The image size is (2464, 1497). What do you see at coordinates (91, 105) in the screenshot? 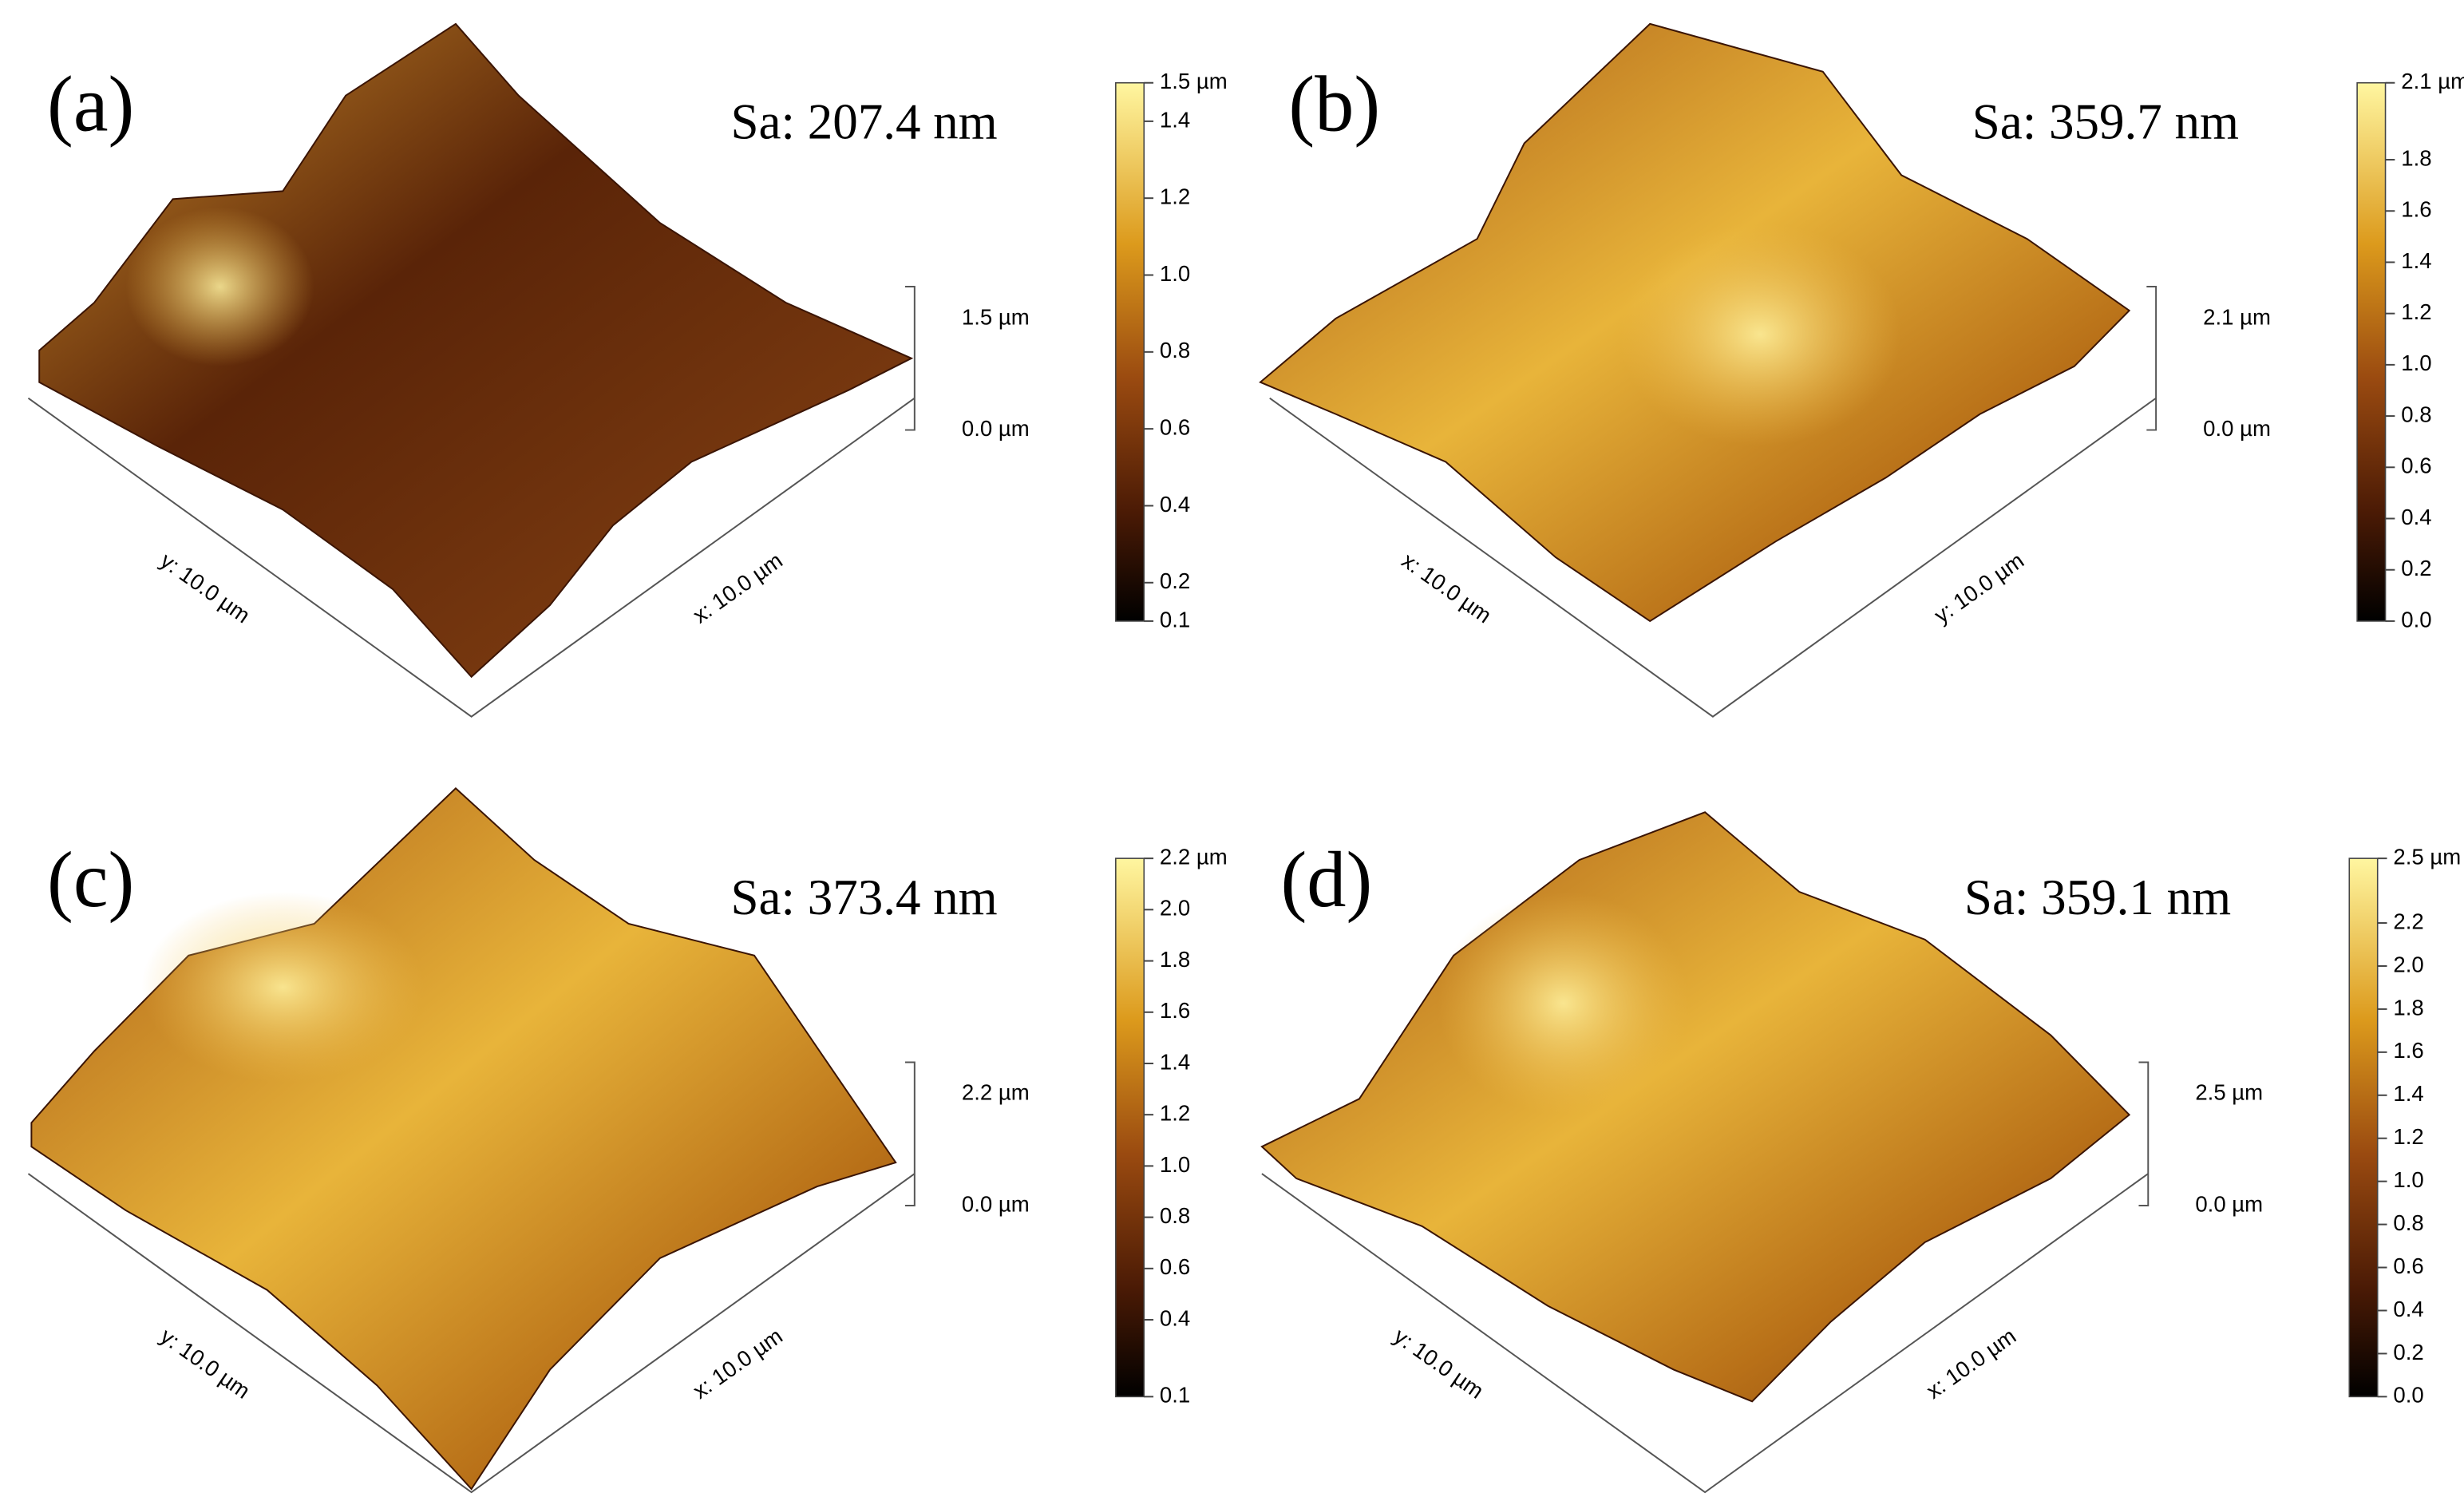
I see `panel-label: (a)` at bounding box center [91, 105].